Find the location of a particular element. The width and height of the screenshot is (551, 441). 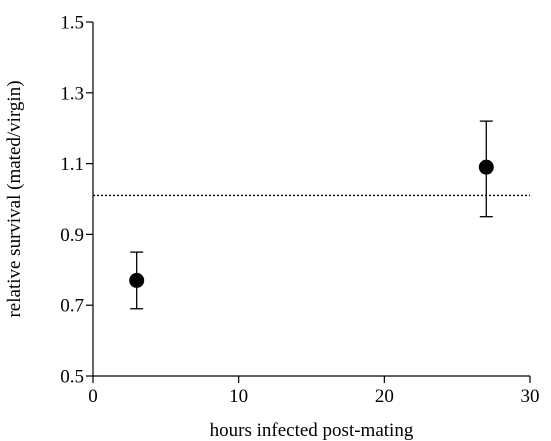

x-tick-label: 20 is located at coordinates (384, 396).